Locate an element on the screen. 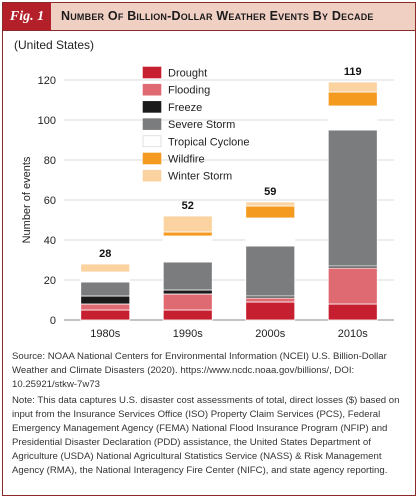 Image resolution: width=420 pixels, height=500 pixels. figure-label: Fig. 1 is located at coordinates (27, 16).